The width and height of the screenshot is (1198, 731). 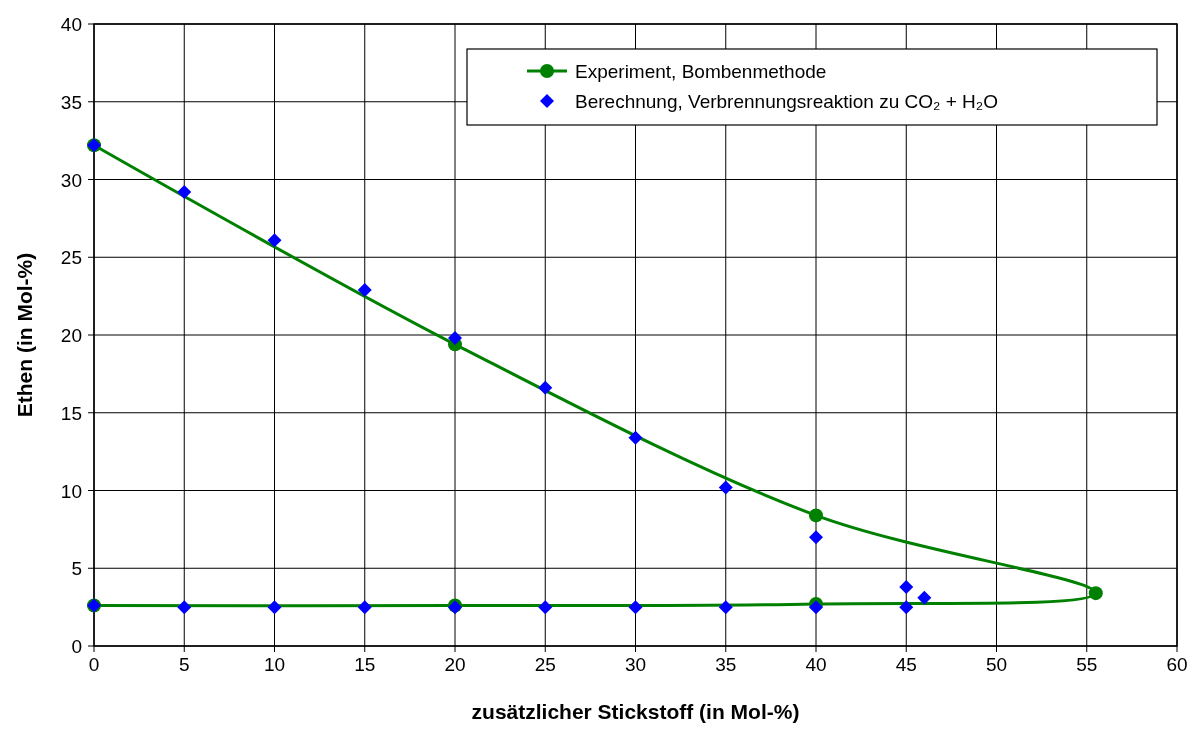 What do you see at coordinates (76, 569) in the screenshot?
I see `y-tick-label: 5` at bounding box center [76, 569].